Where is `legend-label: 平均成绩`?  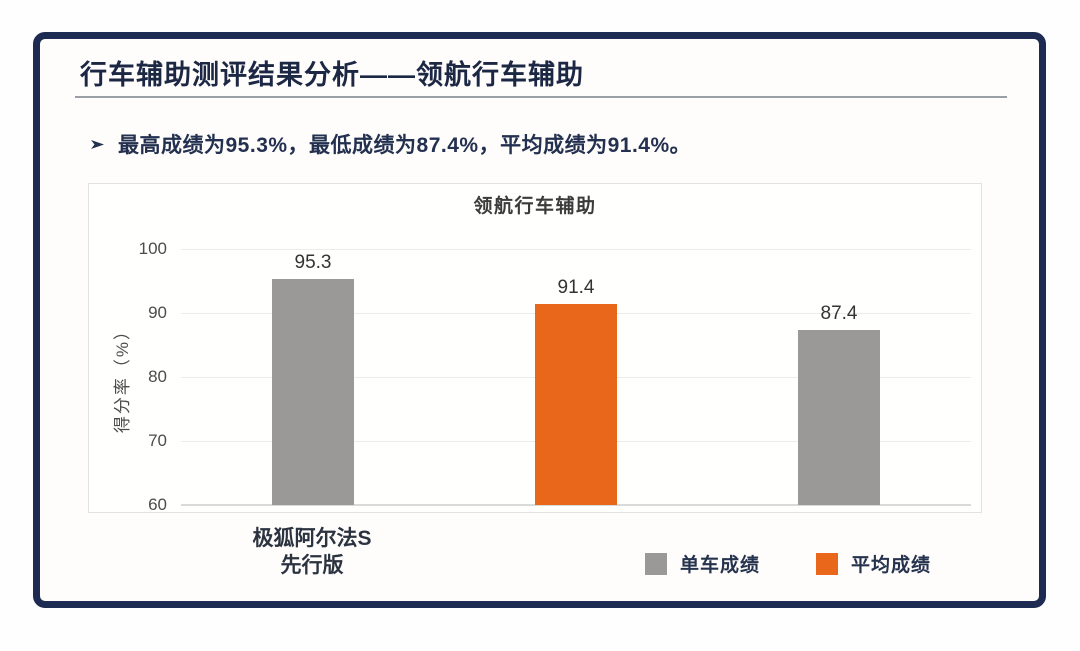
legend-label: 平均成绩 is located at coordinates (891, 565).